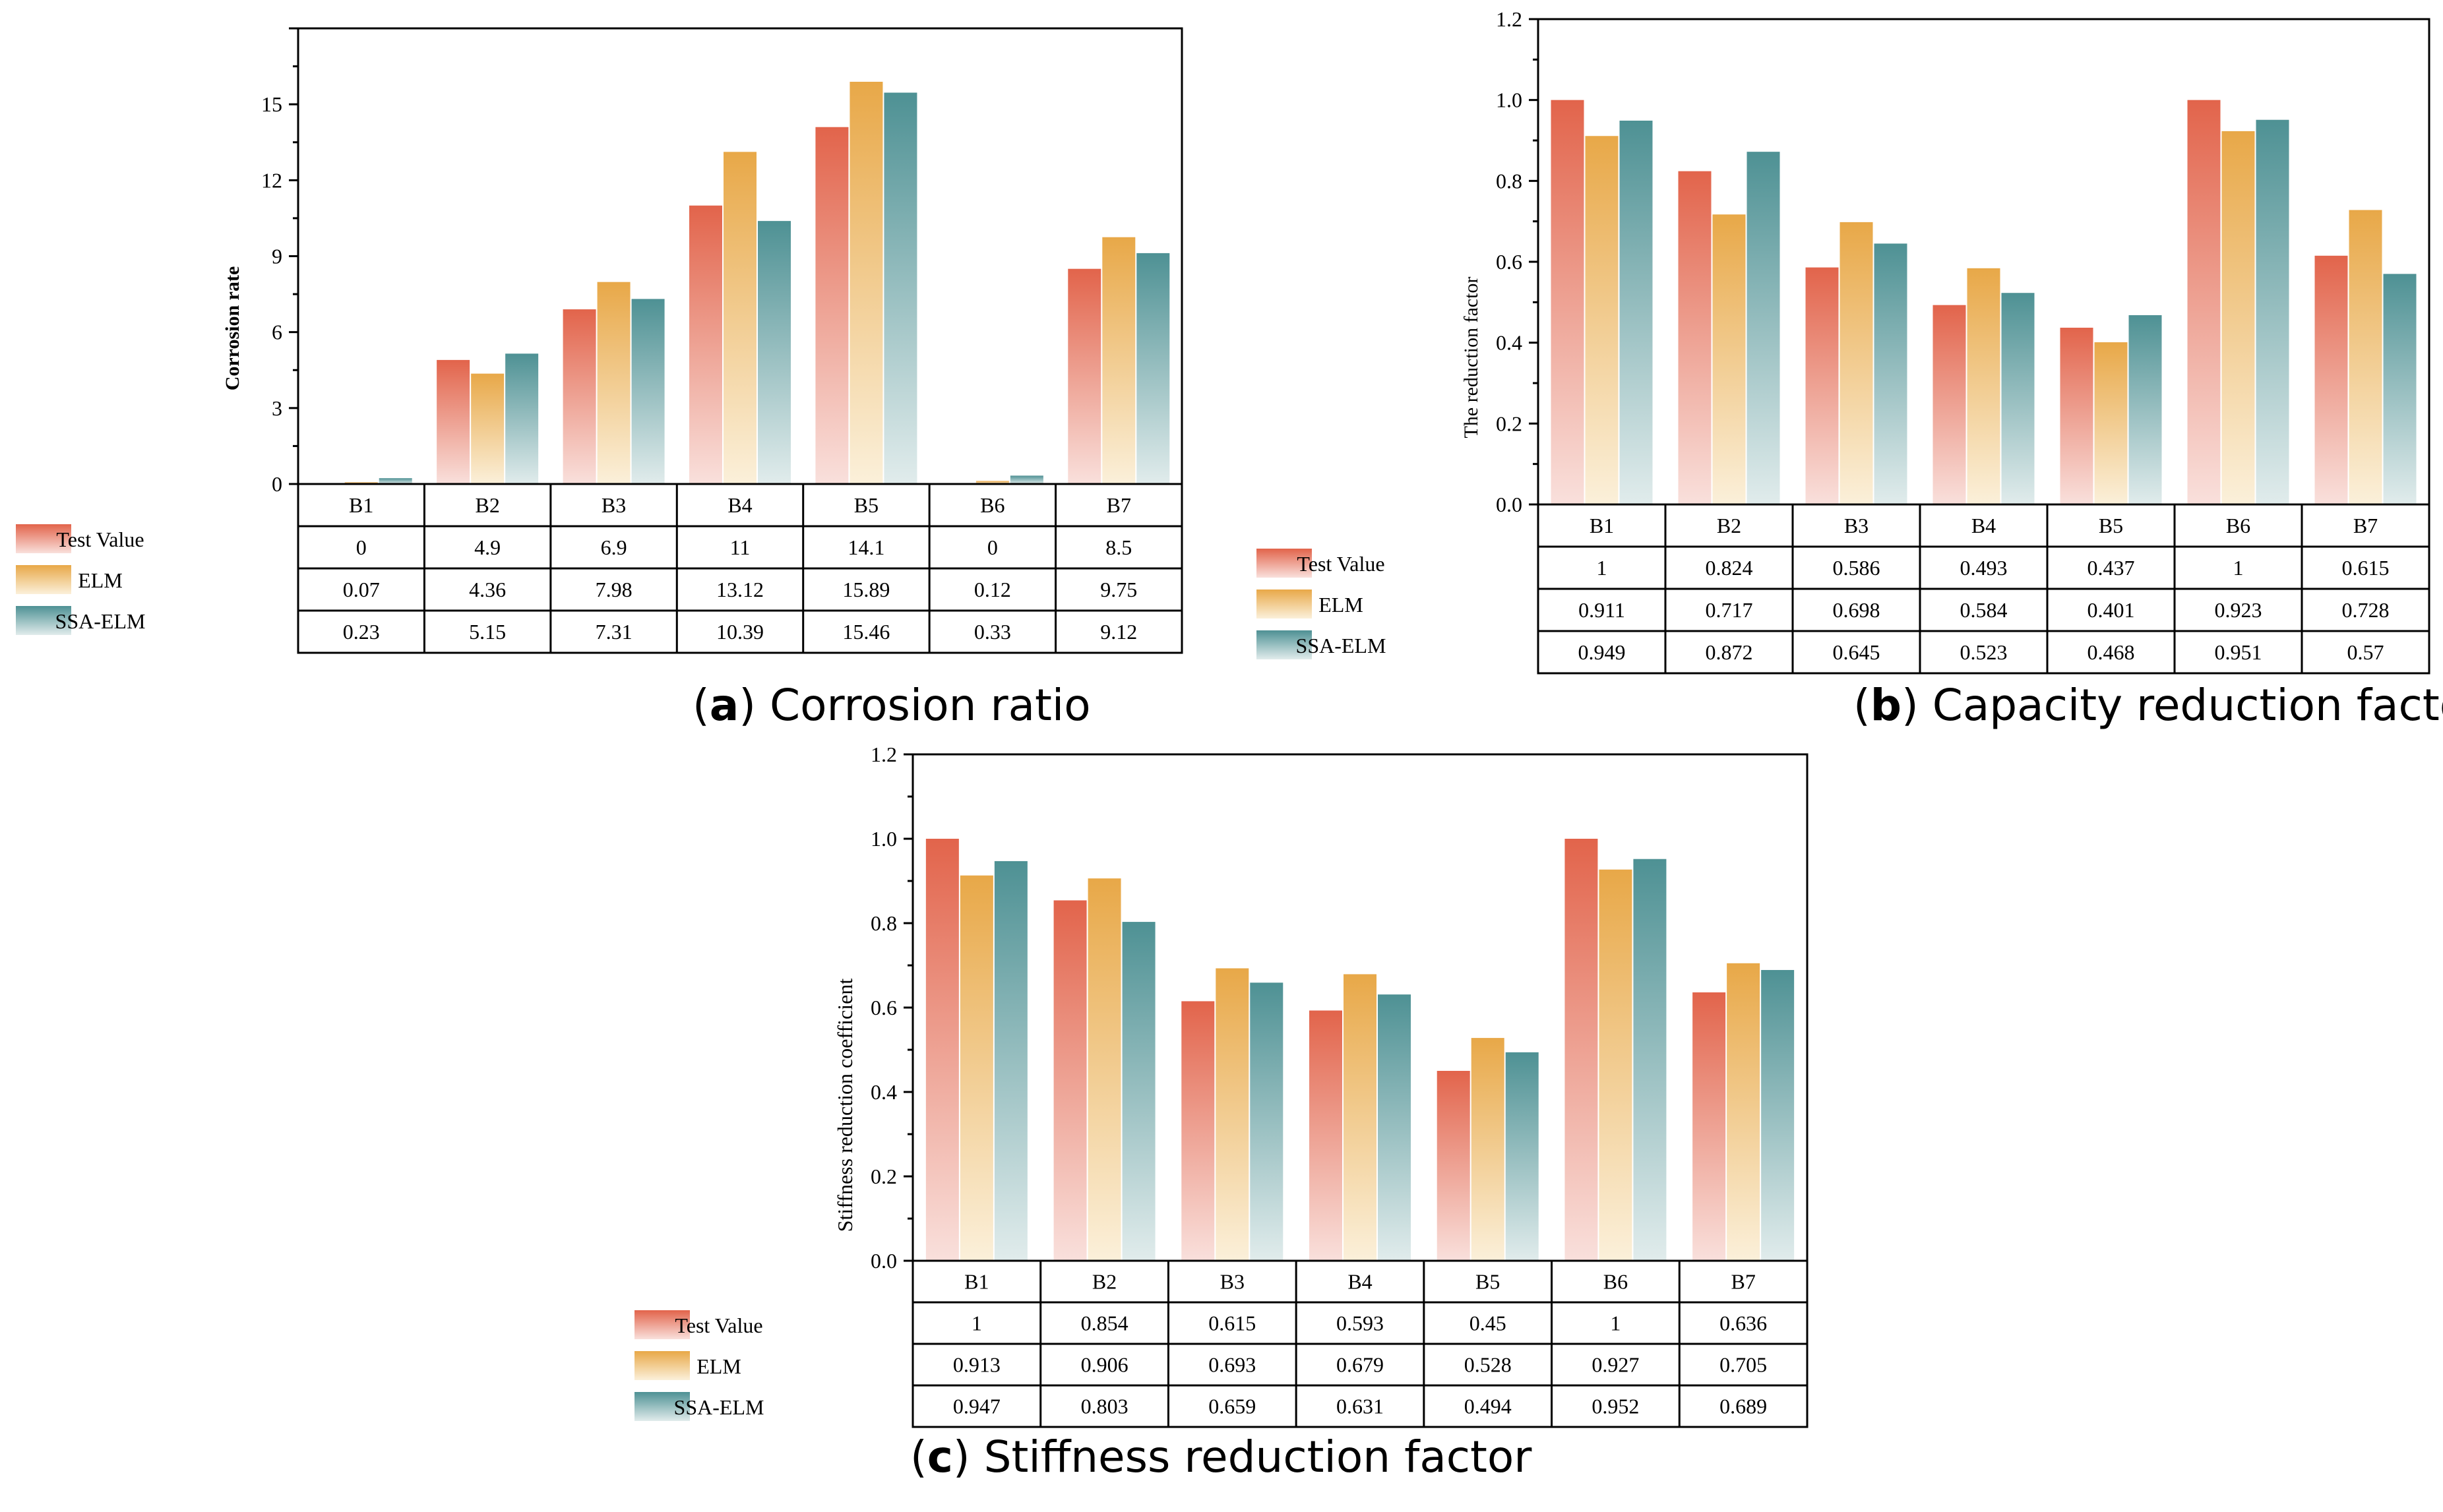 This screenshot has height=1512, width=2443. Describe the element at coordinates (277, 408) in the screenshot. I see `y-tick-label: 3` at that location.